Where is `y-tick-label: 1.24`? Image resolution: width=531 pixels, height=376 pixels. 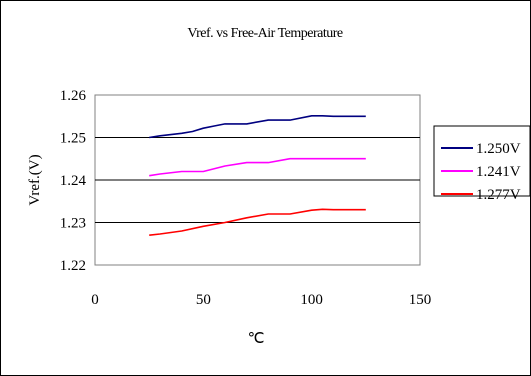 y-tick-label: 1.24 is located at coordinates (73, 181).